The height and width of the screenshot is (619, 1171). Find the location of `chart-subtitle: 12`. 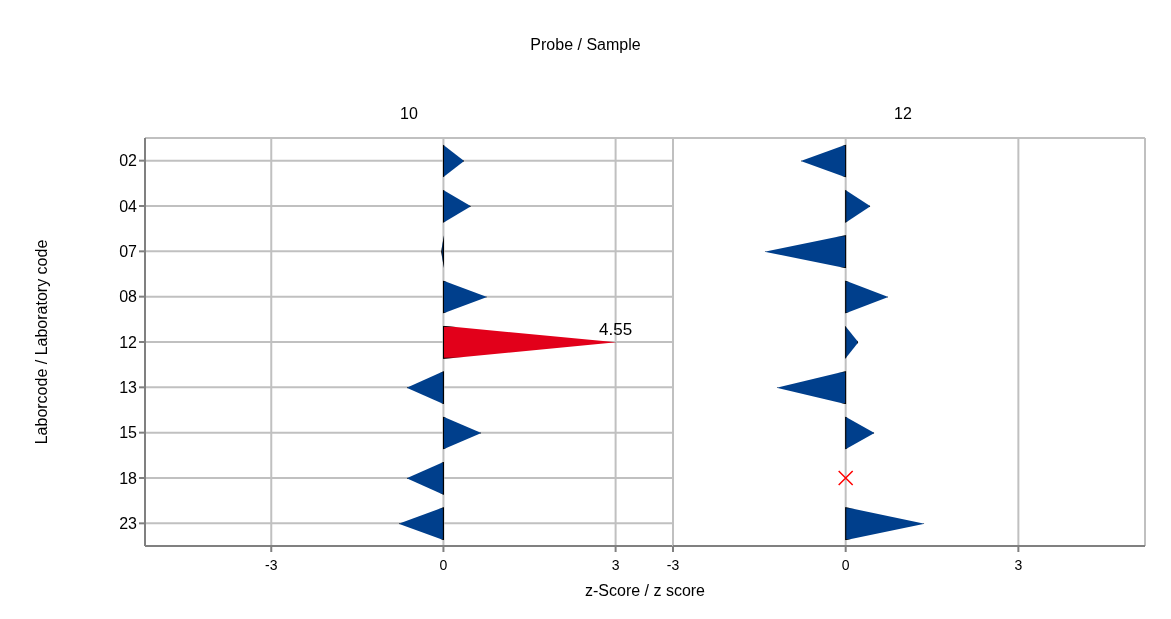

chart-subtitle: 12 is located at coordinates (903, 114).